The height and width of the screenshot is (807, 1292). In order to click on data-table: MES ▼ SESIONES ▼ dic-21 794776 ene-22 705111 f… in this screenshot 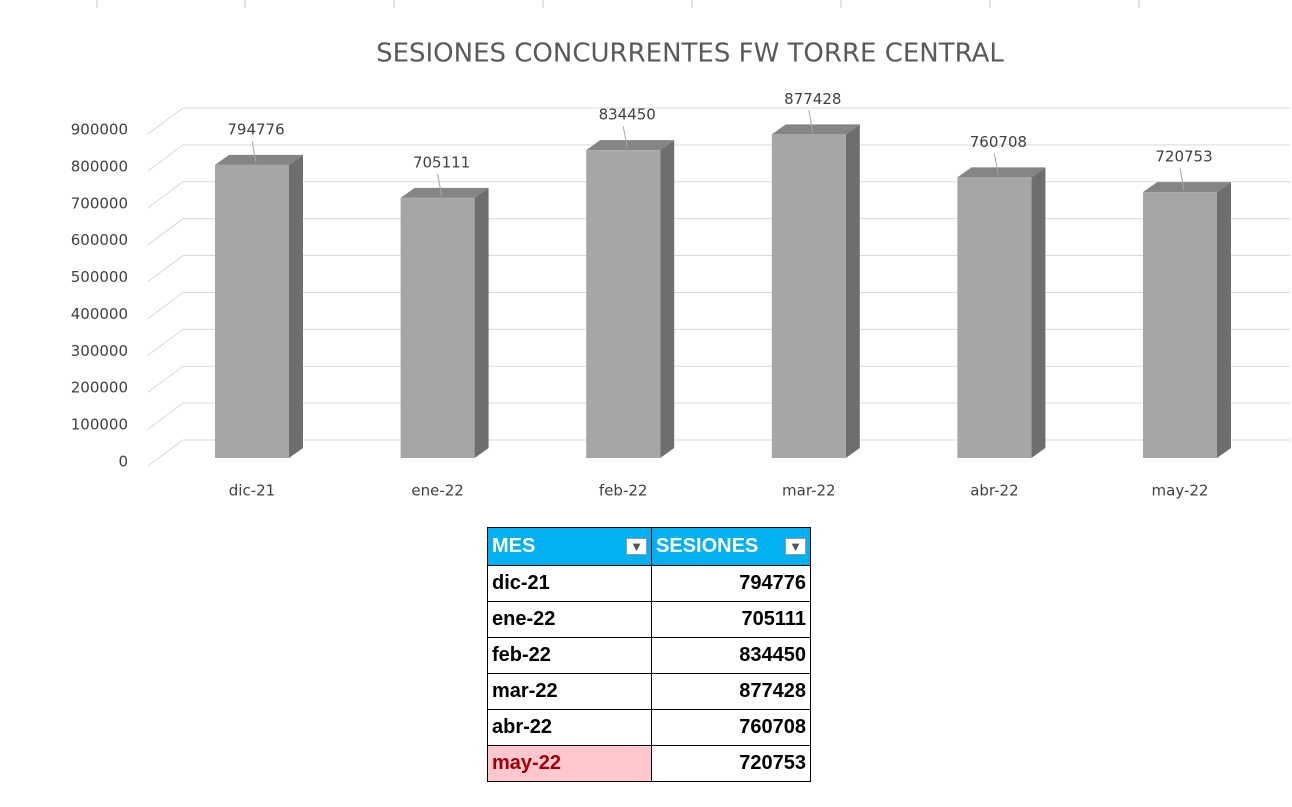, I will do `click(649, 654)`.